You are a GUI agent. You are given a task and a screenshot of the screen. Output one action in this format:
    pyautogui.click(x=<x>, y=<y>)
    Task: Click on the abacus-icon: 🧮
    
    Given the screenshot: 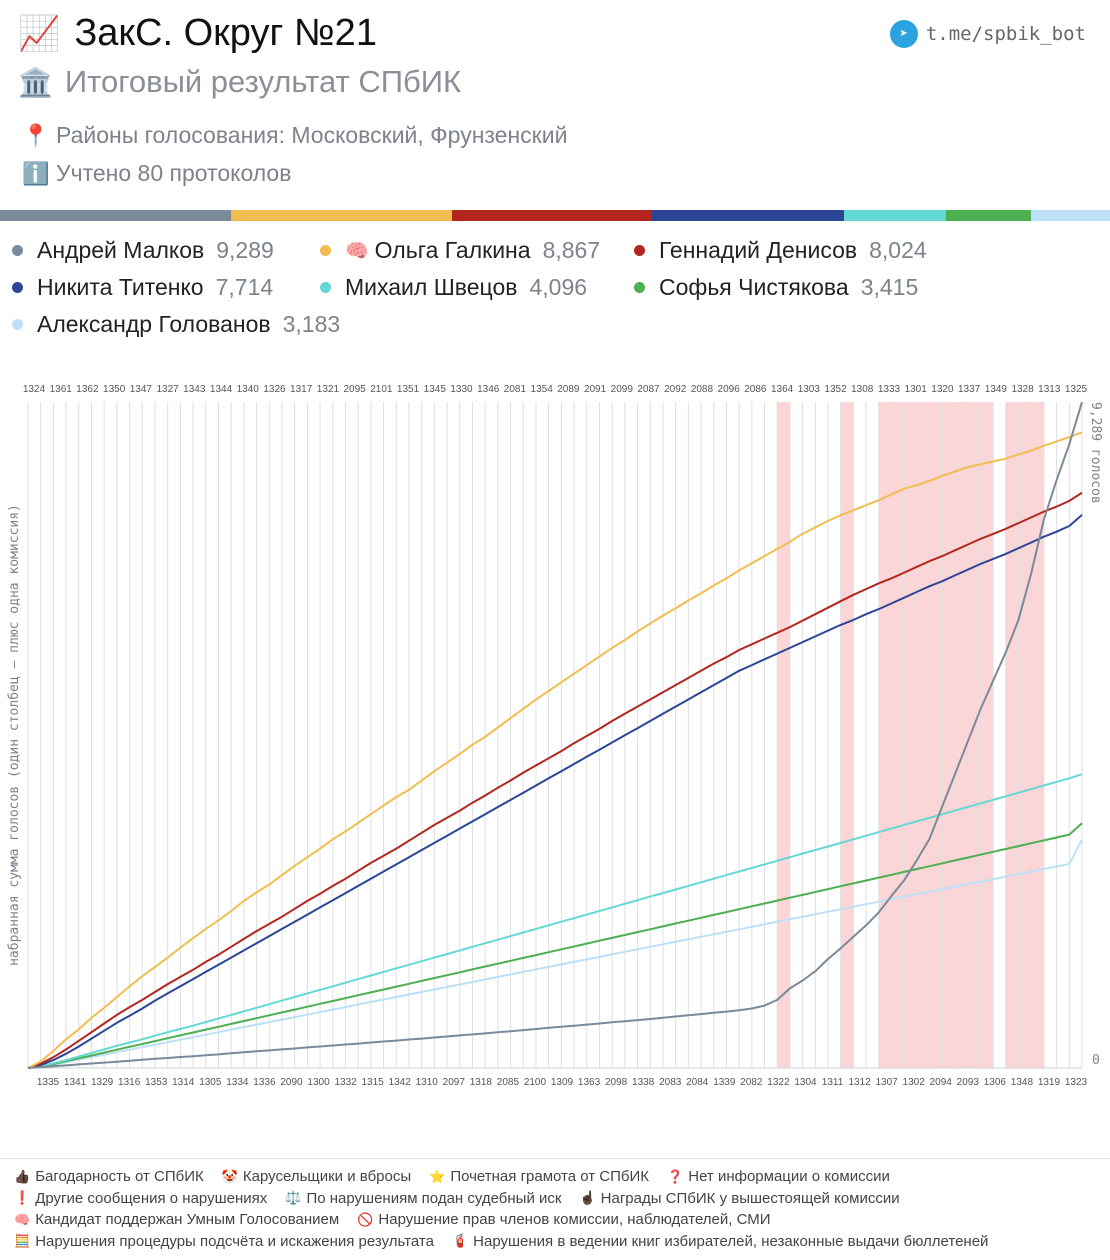 What is the action you would take?
    pyautogui.click(x=22, y=1241)
    